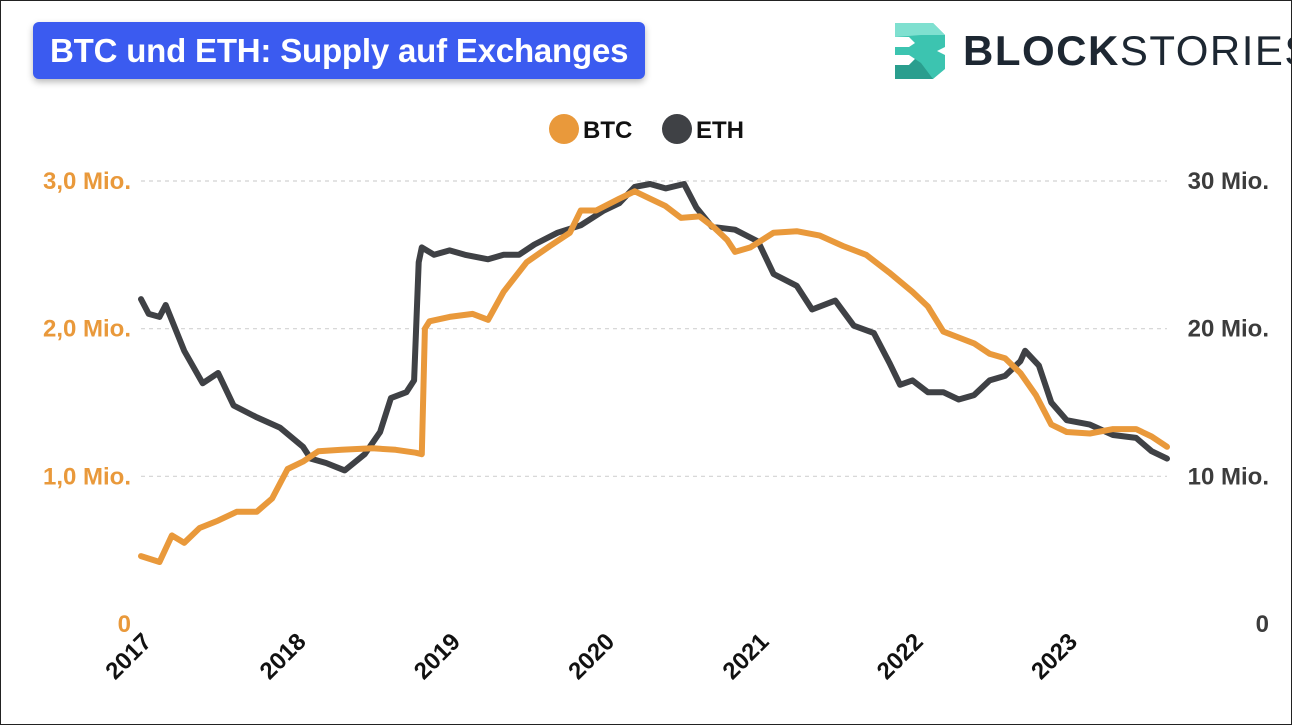  I want to click on brand-bold: BLOCK, so click(1041, 50).